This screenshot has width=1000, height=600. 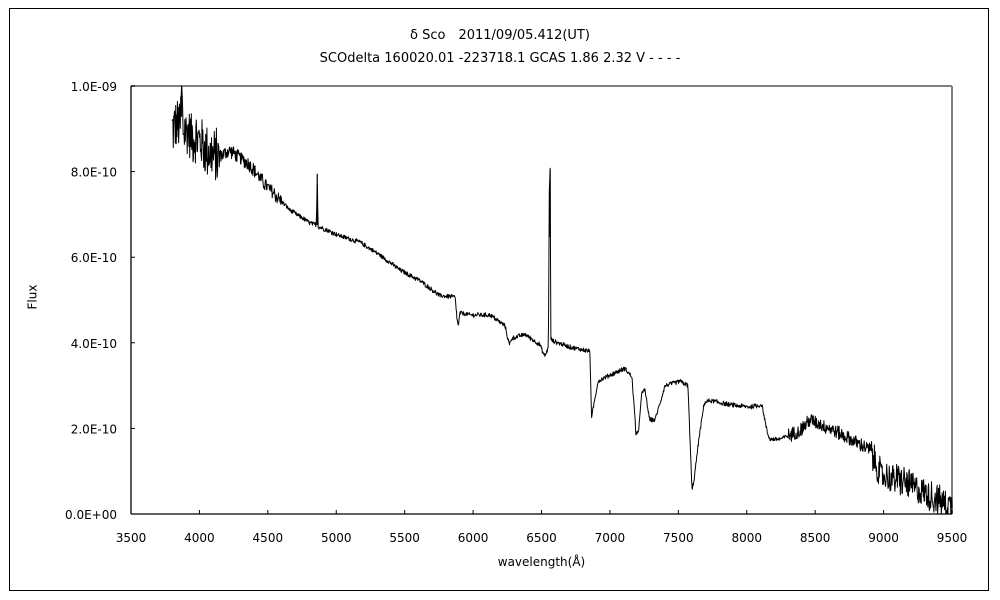 What do you see at coordinates (883, 538) in the screenshot?
I see `x-tick-label: 9000` at bounding box center [883, 538].